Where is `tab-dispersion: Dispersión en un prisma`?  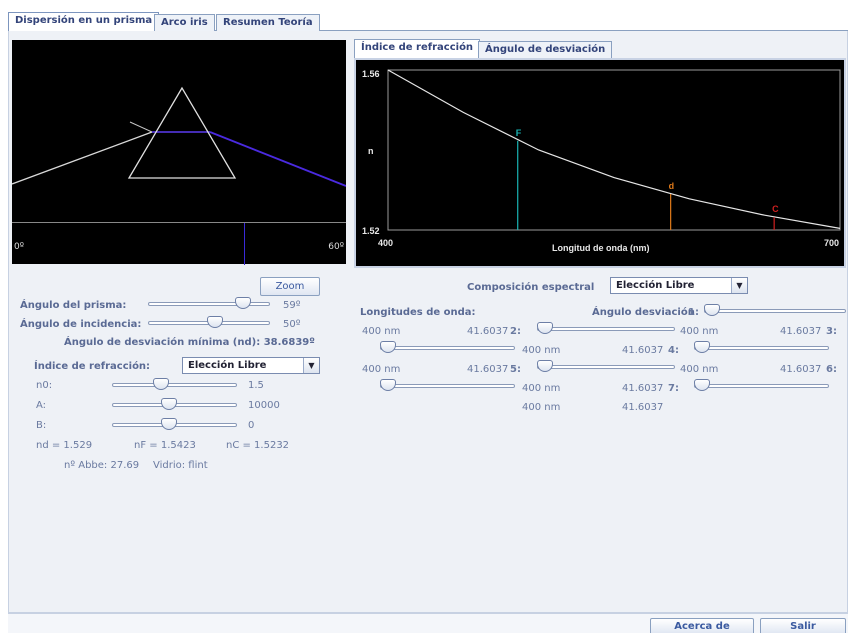 tab-dispersion: Dispersión en un prisma is located at coordinates (84, 22).